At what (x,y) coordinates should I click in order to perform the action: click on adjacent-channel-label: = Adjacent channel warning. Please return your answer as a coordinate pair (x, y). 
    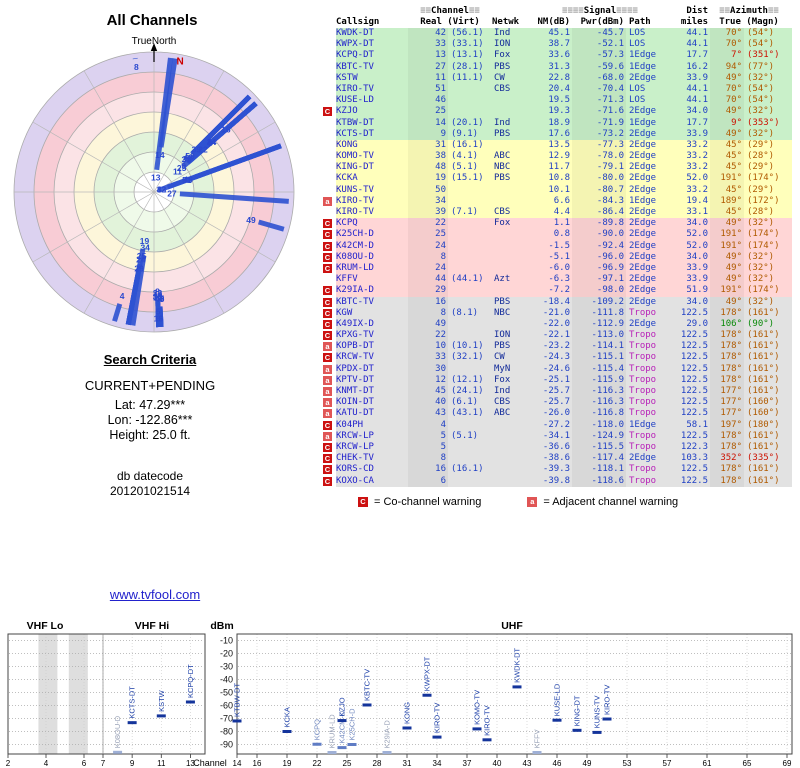
    Looking at the image, I should click on (611, 502).